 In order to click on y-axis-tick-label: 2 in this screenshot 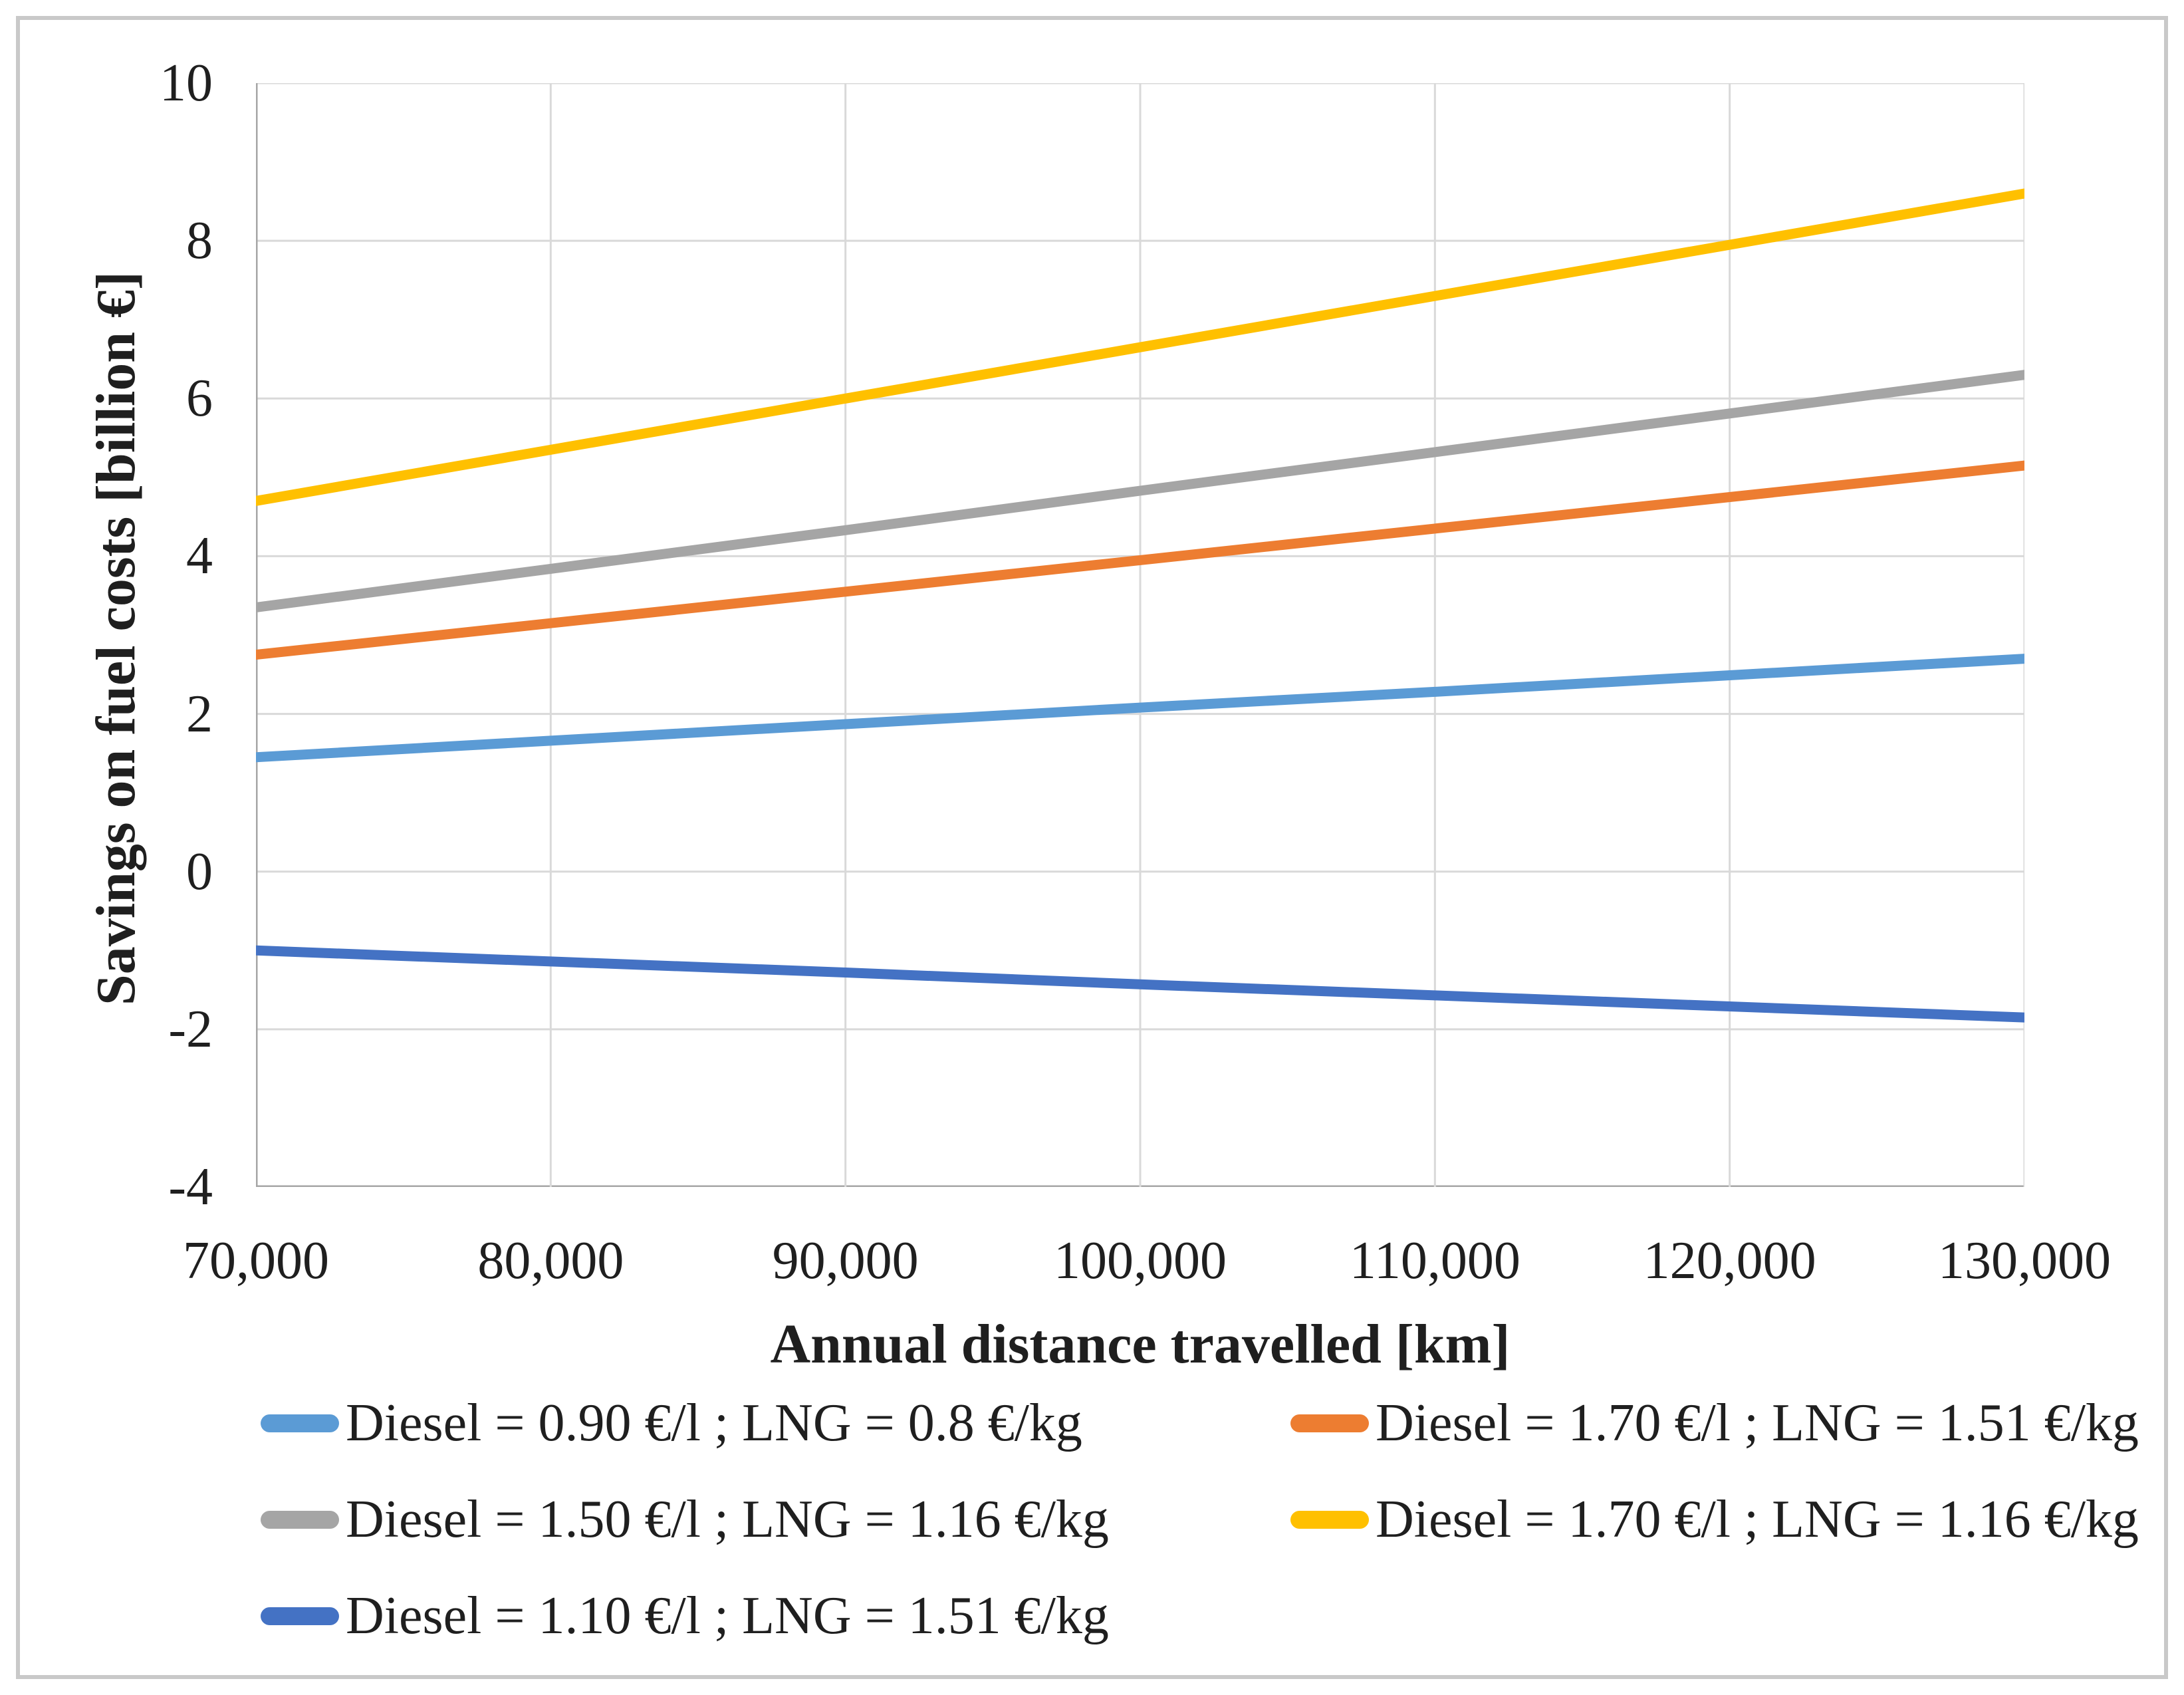, I will do `click(199, 713)`.